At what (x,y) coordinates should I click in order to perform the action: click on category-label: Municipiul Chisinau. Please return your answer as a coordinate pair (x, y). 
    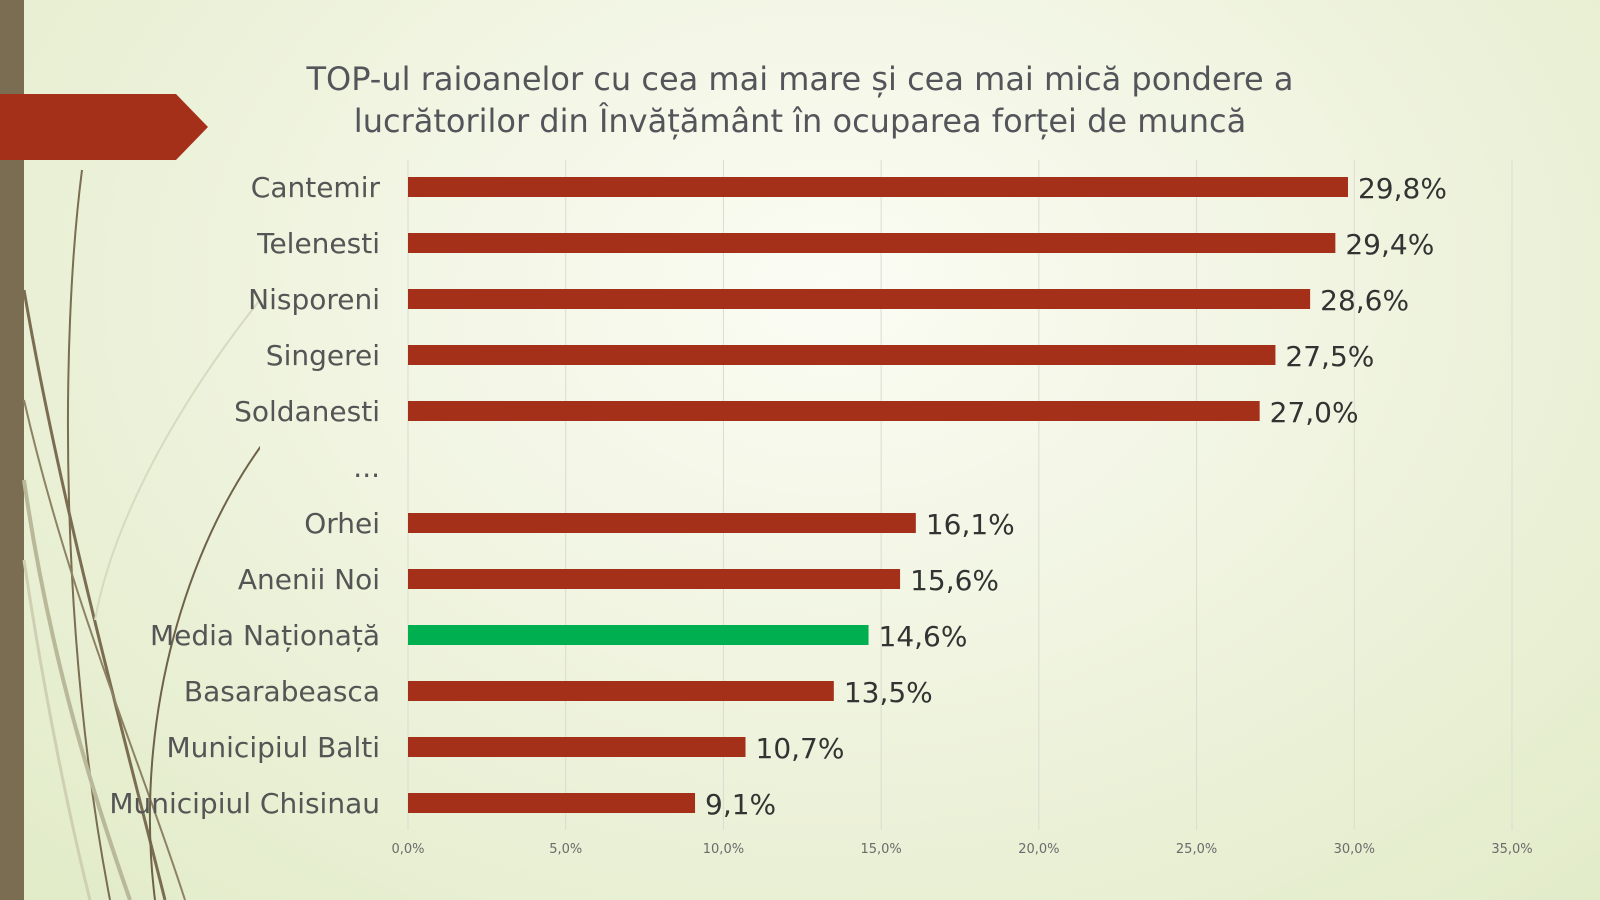
    Looking at the image, I should click on (244, 803).